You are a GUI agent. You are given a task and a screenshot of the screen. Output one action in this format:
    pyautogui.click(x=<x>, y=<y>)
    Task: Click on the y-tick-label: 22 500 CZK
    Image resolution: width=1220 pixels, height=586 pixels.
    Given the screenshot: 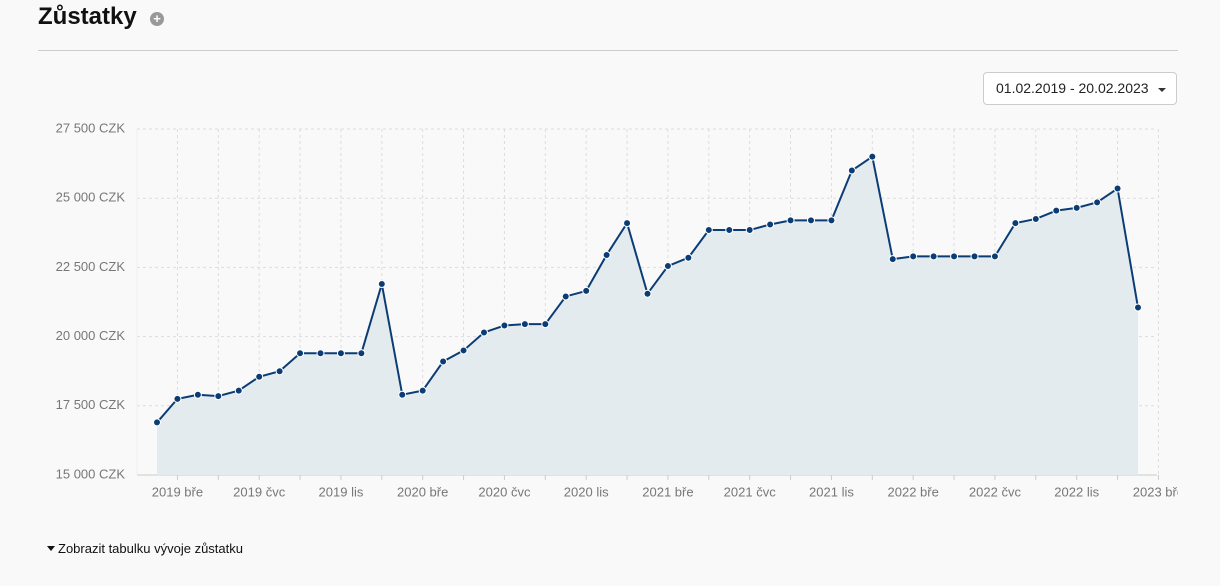 What is the action you would take?
    pyautogui.click(x=91, y=266)
    